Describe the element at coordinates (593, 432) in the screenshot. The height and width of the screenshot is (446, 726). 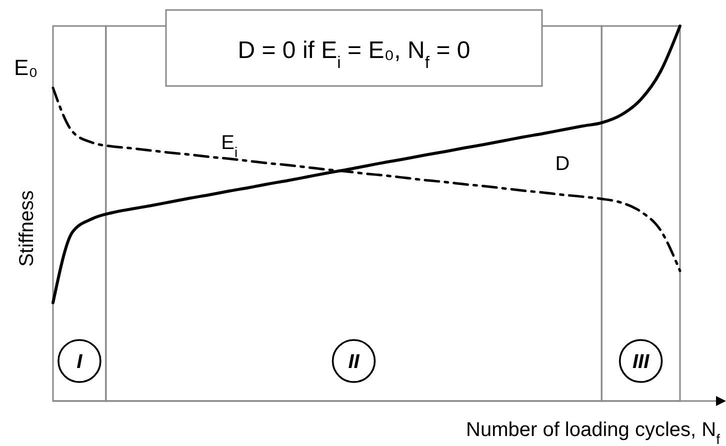
I see `x-axis-title: Number of loading cycles, N$_{f}$` at that location.